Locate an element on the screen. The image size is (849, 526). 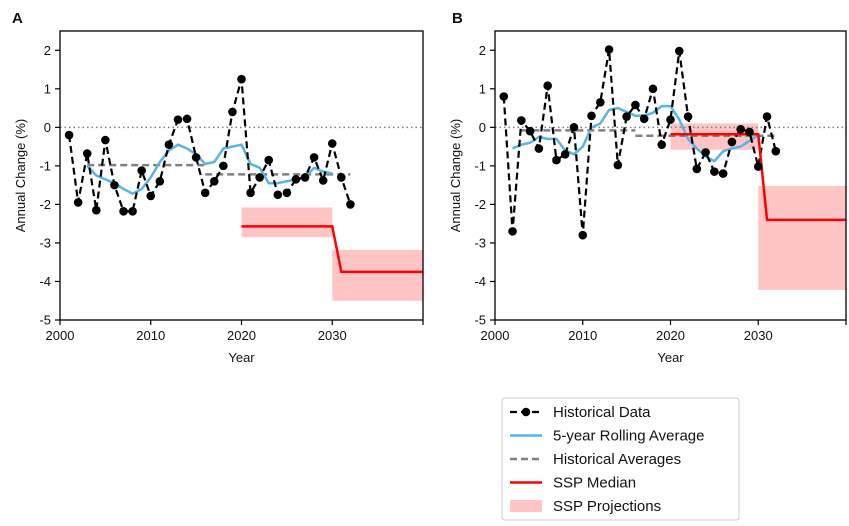
legend-label: Historical Data is located at coordinates (602, 412).